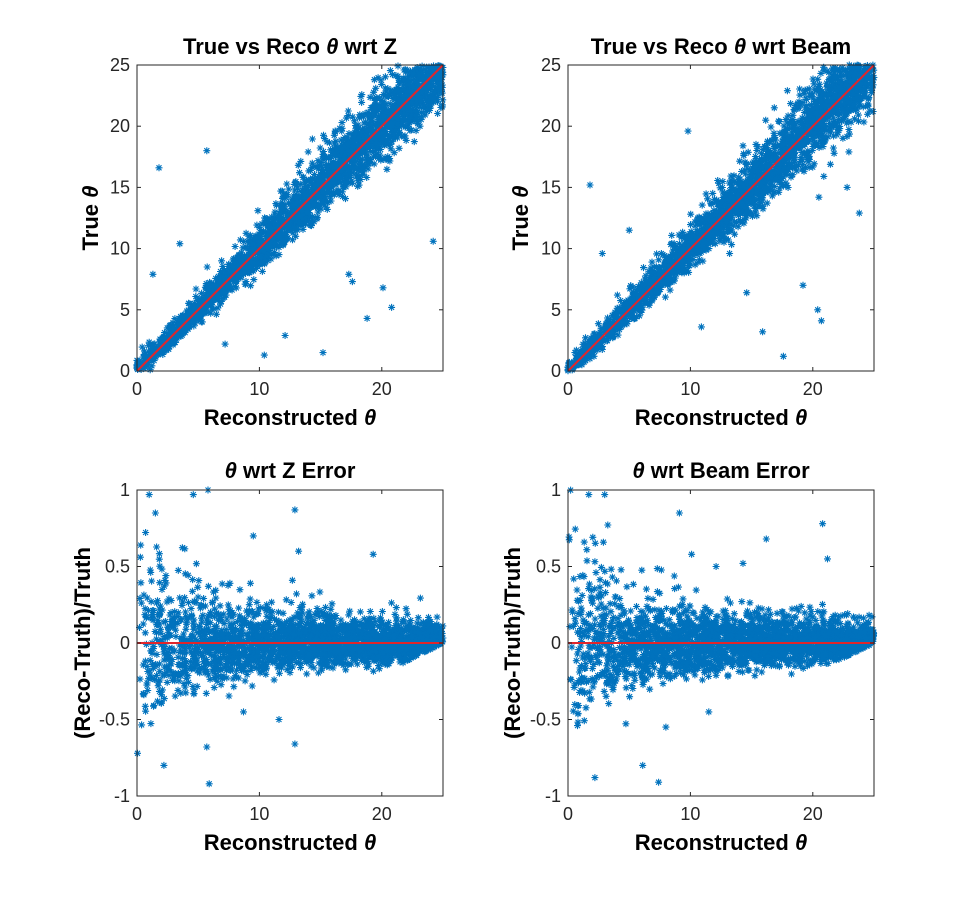 The width and height of the screenshot is (978, 897). What do you see at coordinates (290, 417) in the screenshot?
I see `x-axis-label: Reconstructed θ` at bounding box center [290, 417].